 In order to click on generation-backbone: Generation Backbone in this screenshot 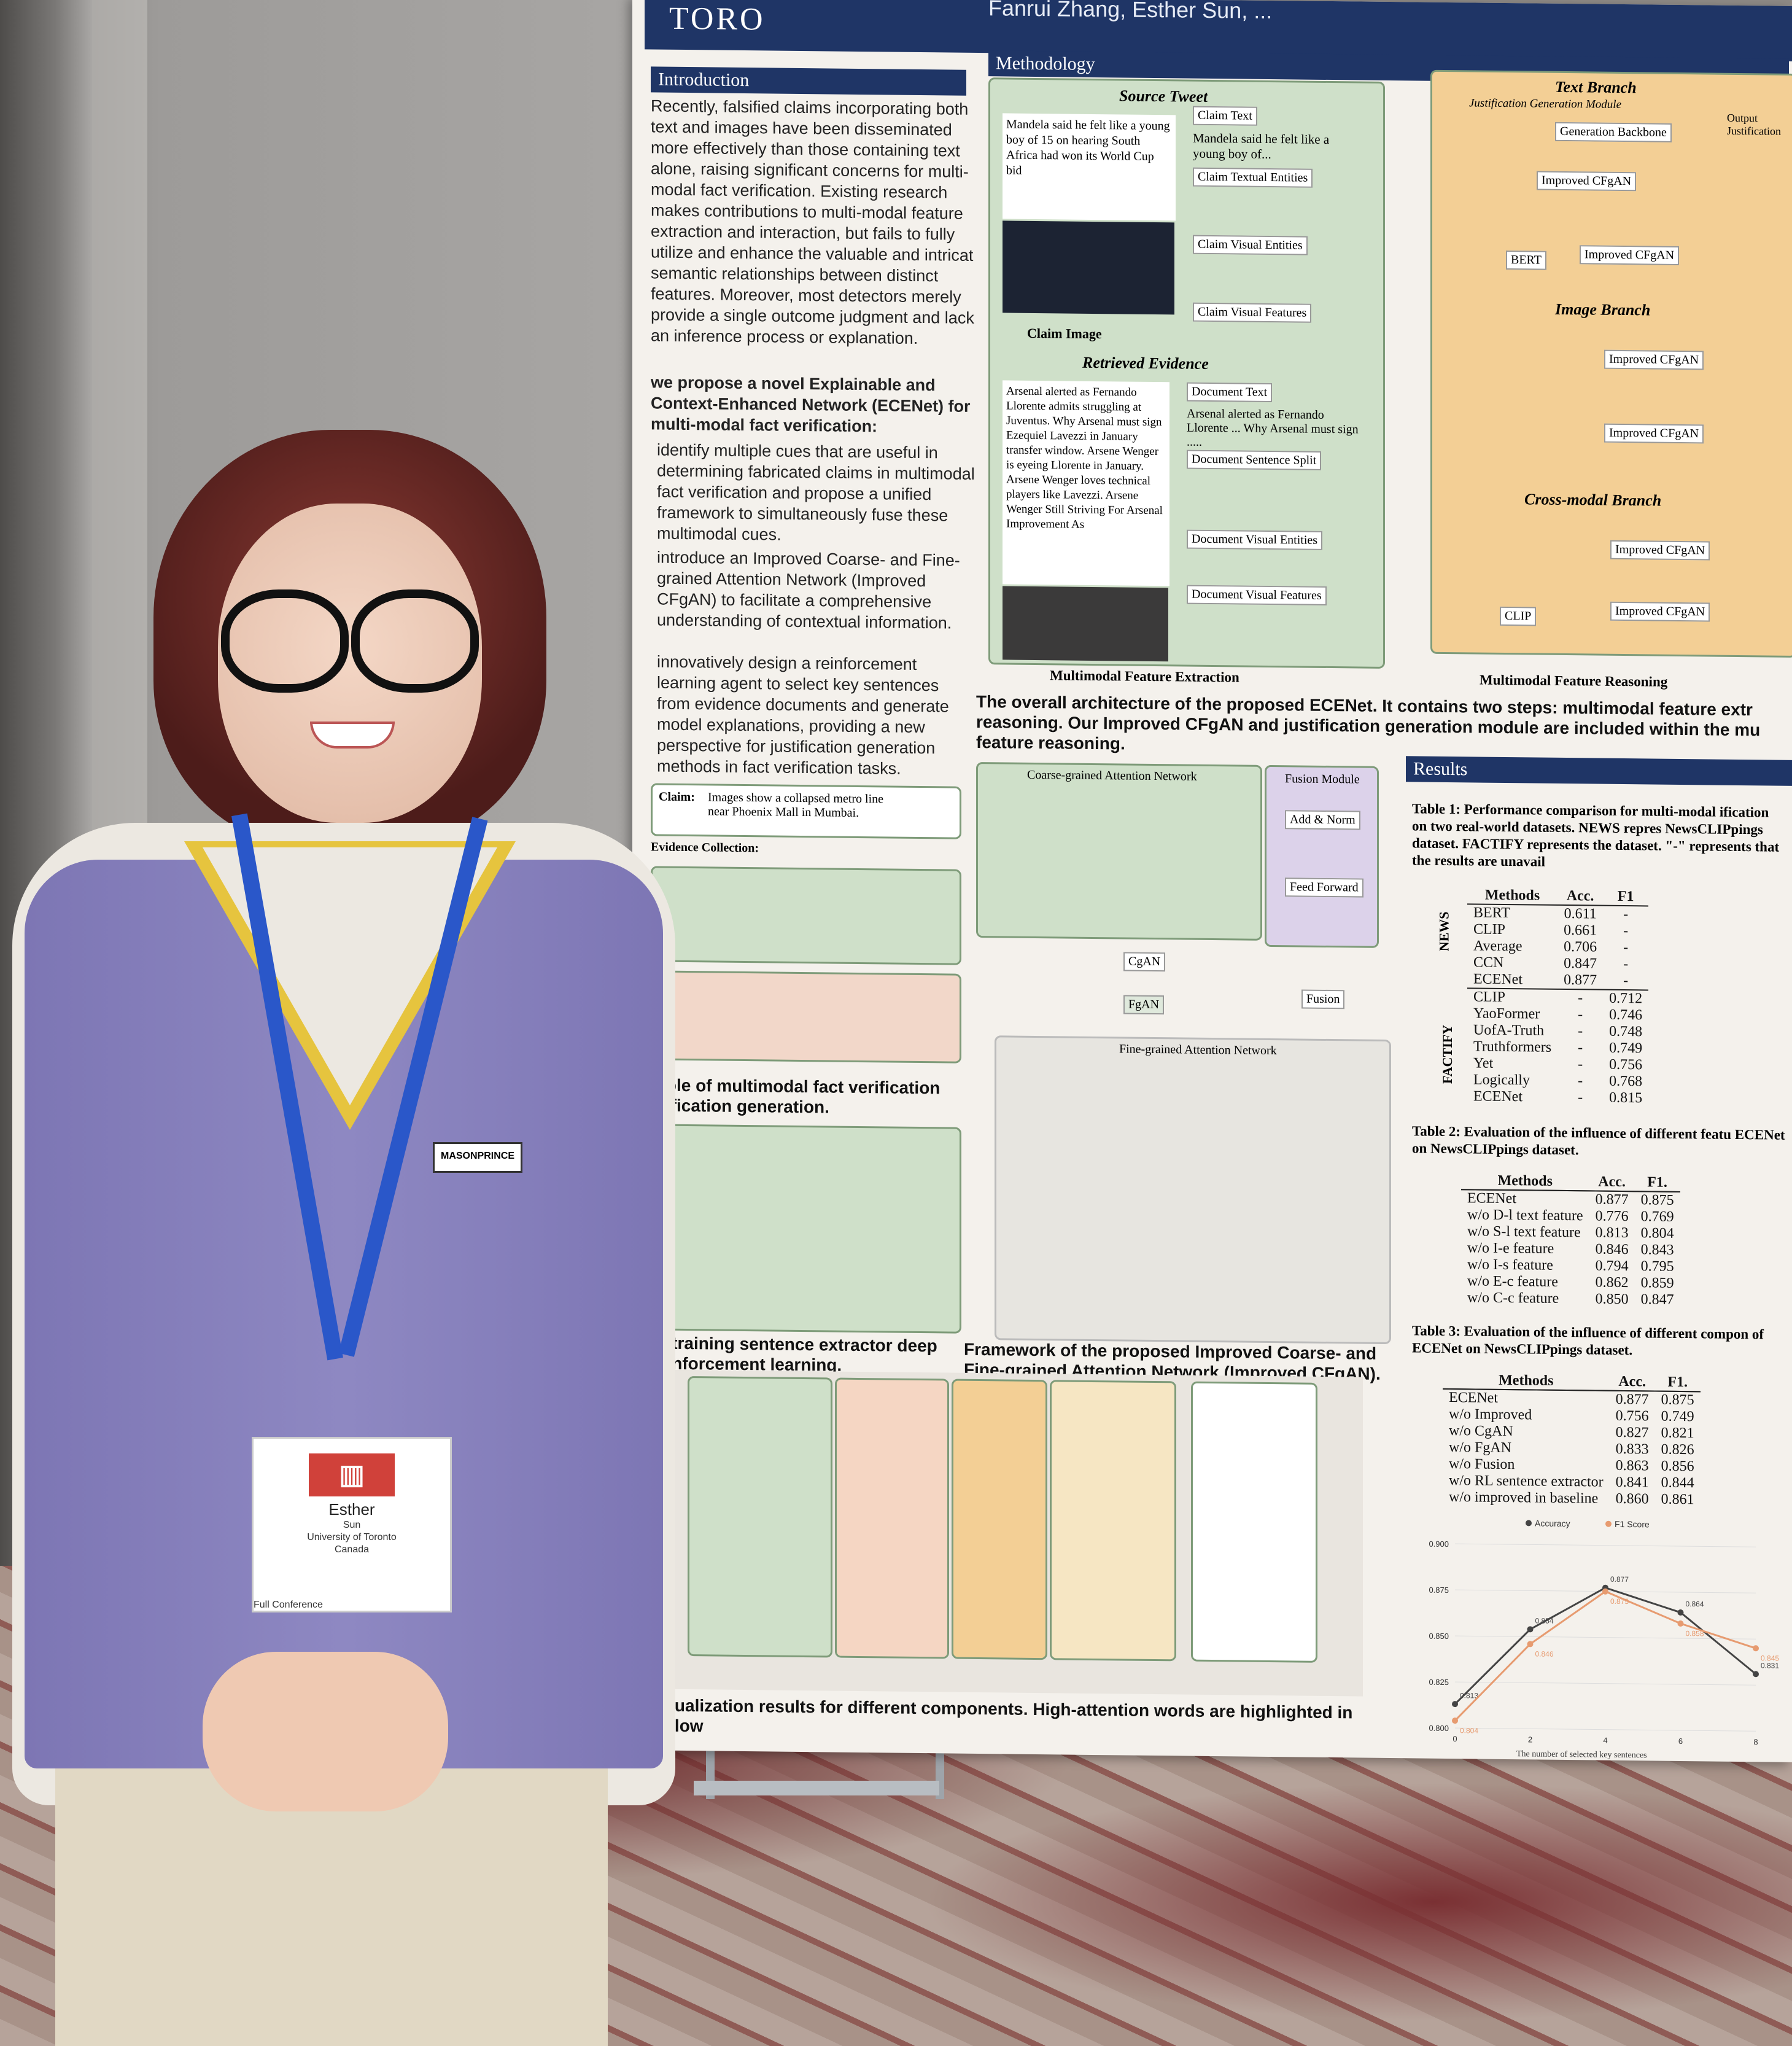, I will do `click(1613, 132)`.